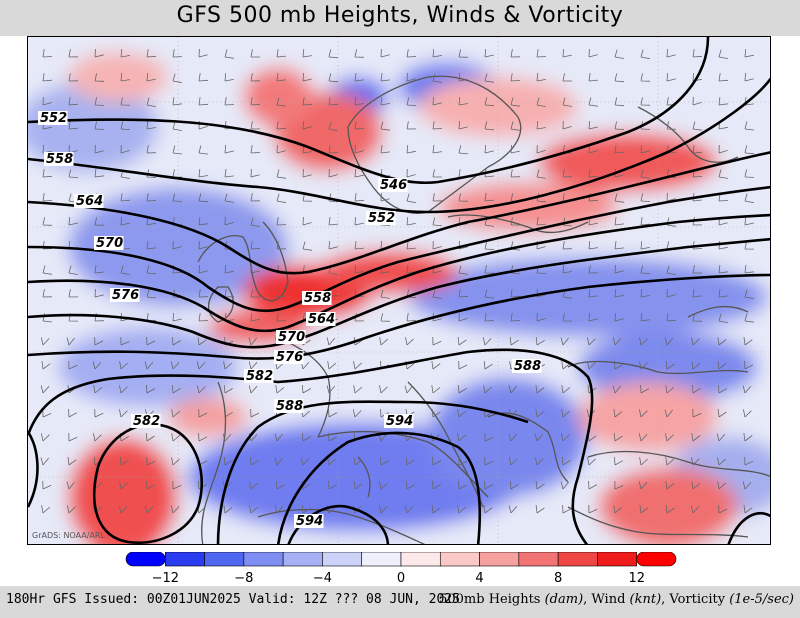 The image size is (800, 618). I want to click on footer-wind-unit: (knt), so click(645, 599).